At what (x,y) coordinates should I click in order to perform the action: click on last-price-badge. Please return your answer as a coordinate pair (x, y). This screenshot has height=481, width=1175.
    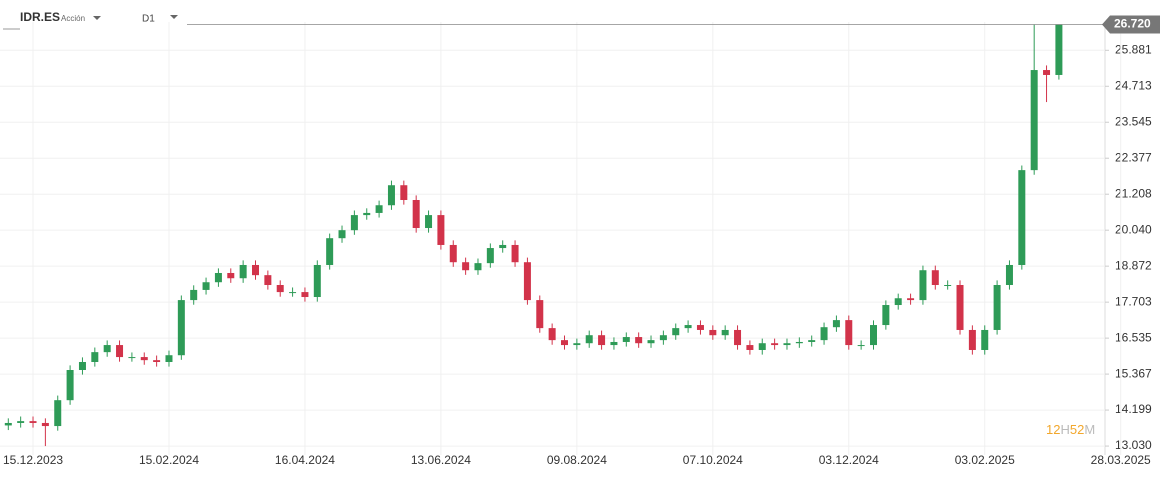
    Looking at the image, I should click on (1131, 24).